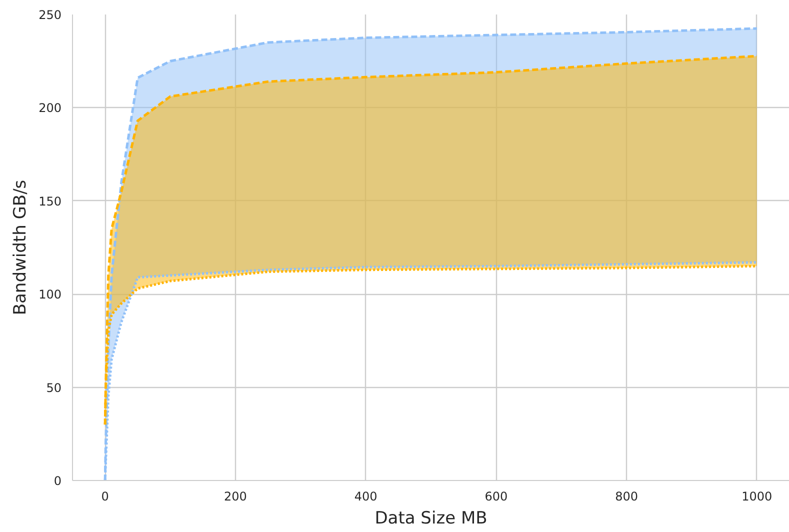 This screenshot has height=532, width=789. What do you see at coordinates (58, 481) in the screenshot?
I see `y-tick-label: 0` at bounding box center [58, 481].